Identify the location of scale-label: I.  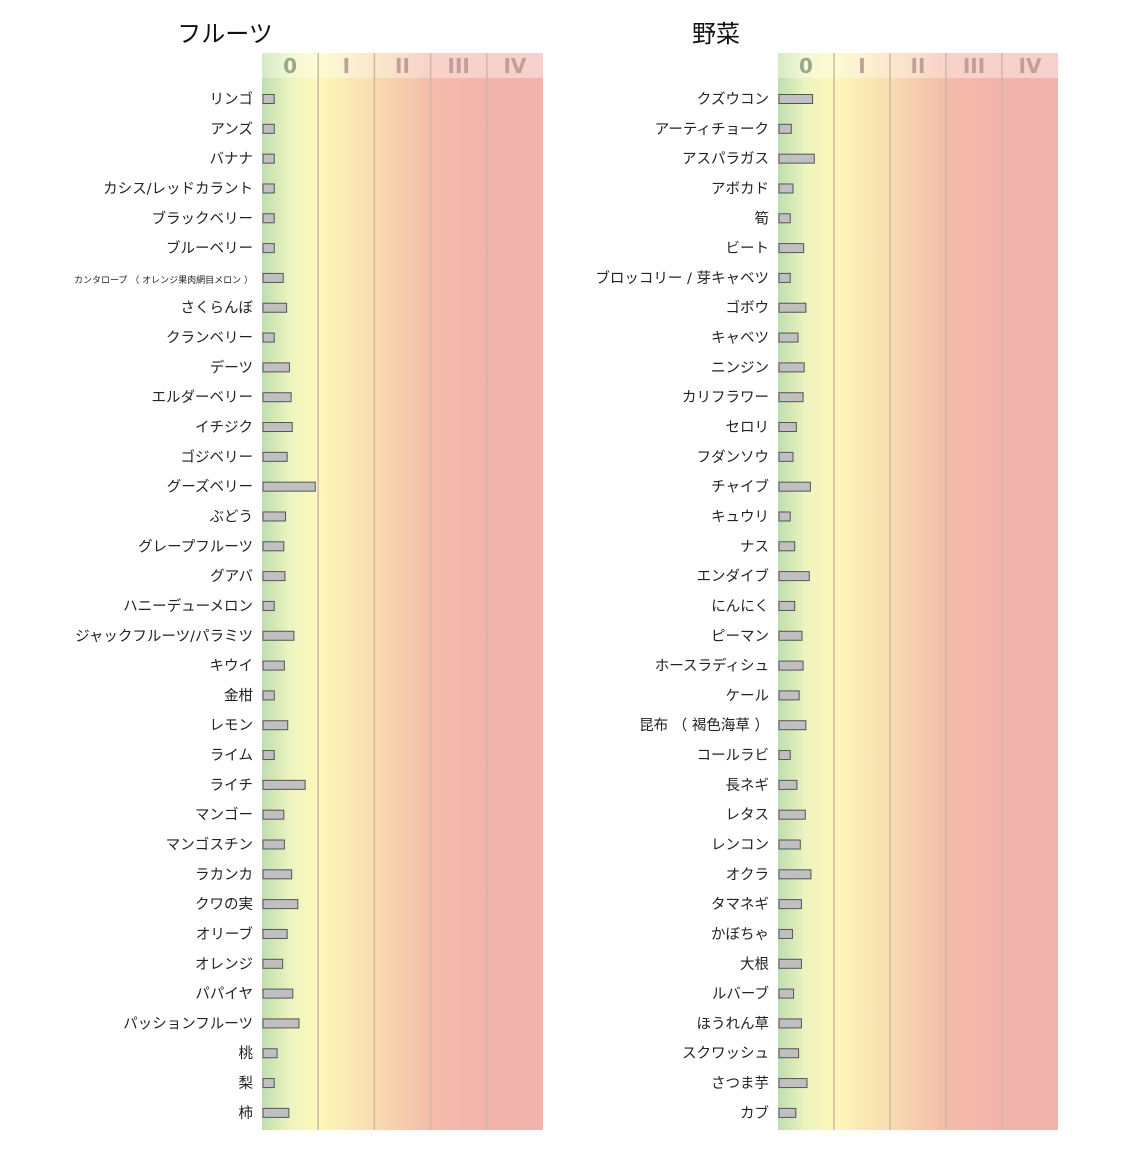
(346, 66).